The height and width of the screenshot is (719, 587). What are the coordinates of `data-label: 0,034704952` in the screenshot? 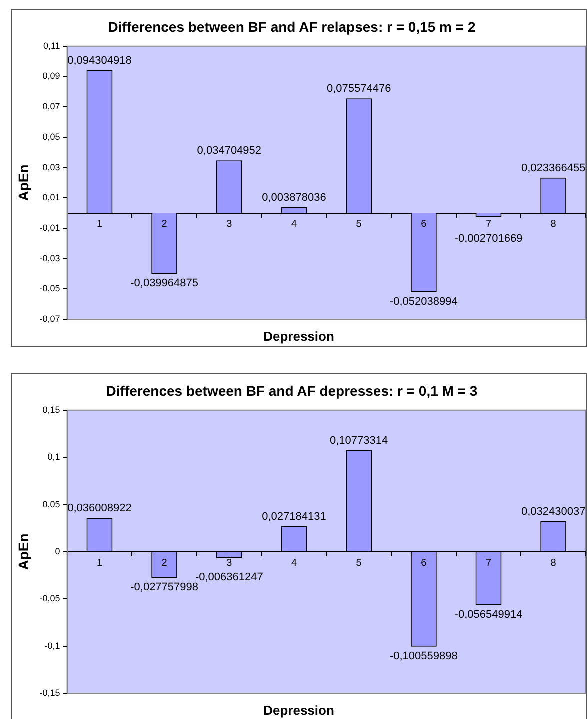 It's located at (229, 151).